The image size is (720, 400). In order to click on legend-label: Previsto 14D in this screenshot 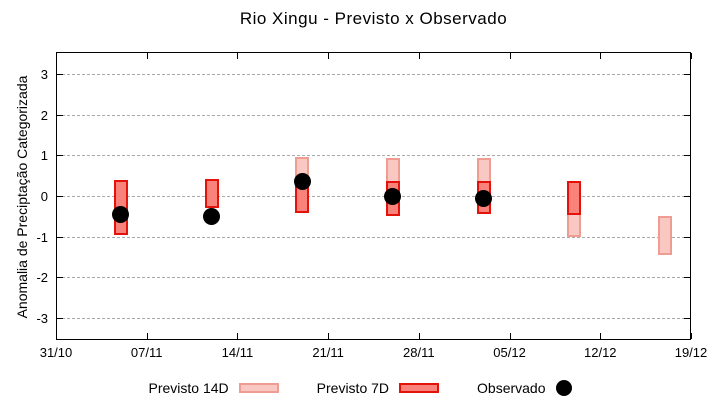, I will do `click(188, 388)`.